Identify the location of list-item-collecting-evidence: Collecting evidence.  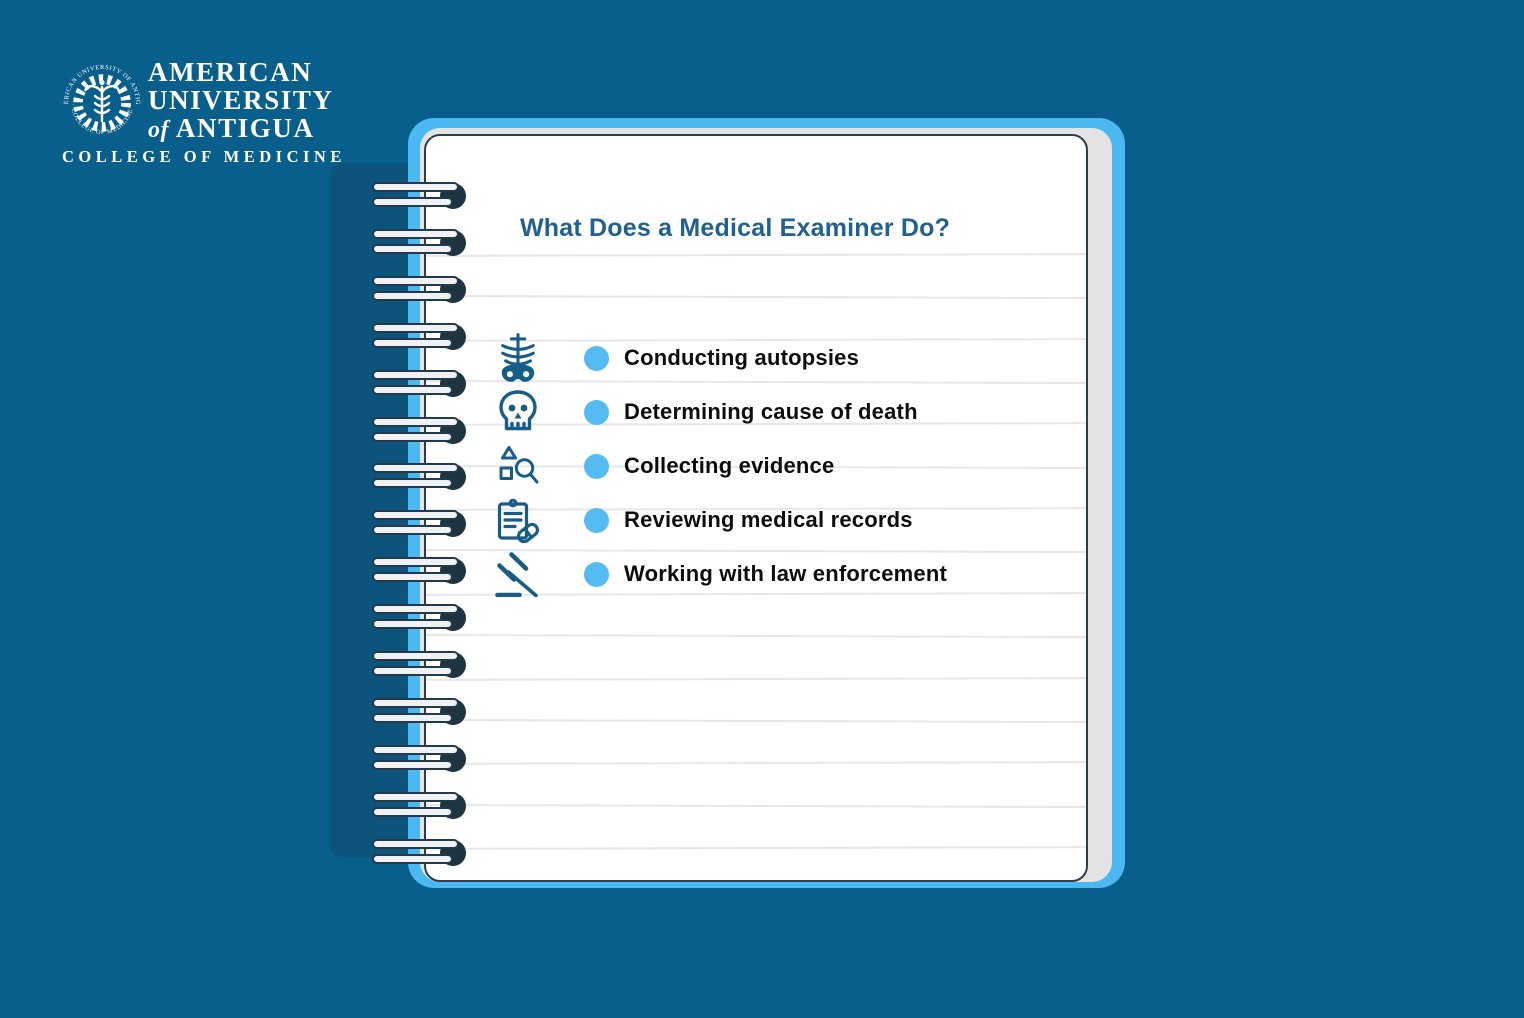
(664, 466).